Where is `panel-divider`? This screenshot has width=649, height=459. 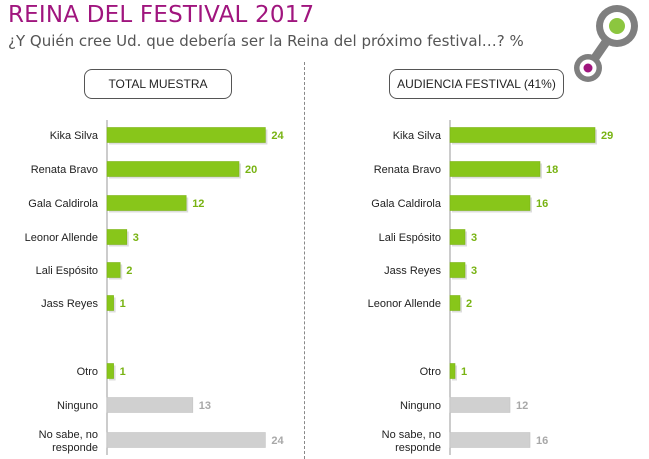 panel-divider is located at coordinates (304, 260).